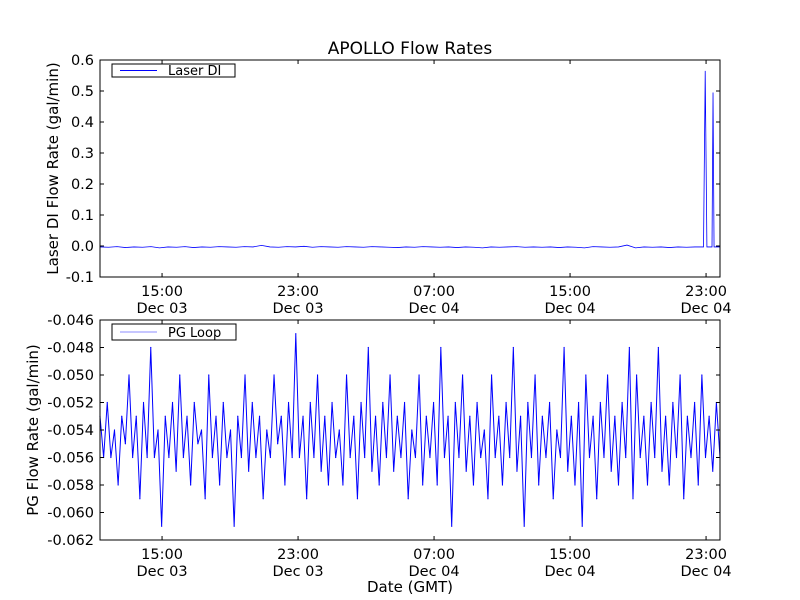  What do you see at coordinates (297, 572) in the screenshot?
I see `x-tick-date-label: Dec 03` at bounding box center [297, 572].